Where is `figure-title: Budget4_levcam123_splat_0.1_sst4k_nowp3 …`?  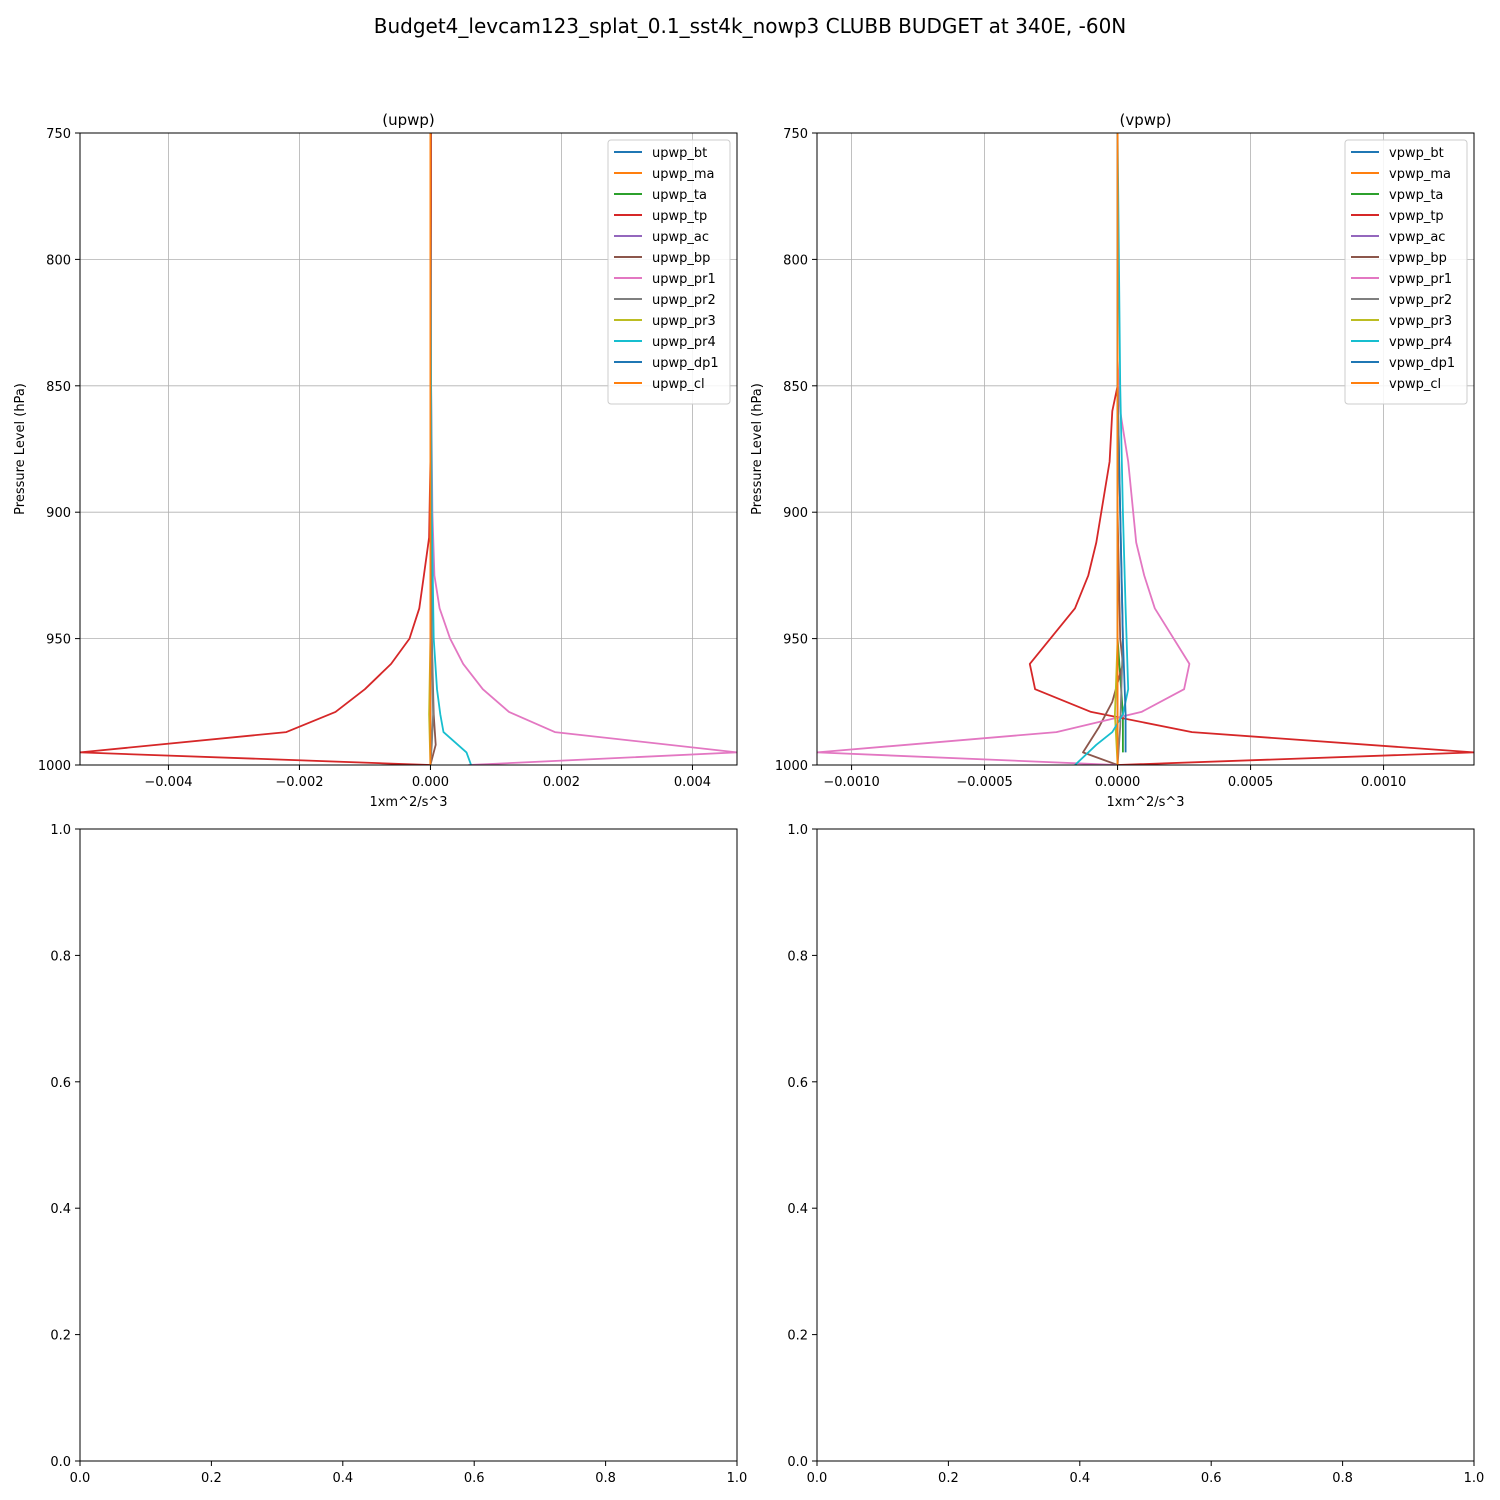
figure-title: Budget4_levcam123_splat_0.1_sst4k_nowp3 … is located at coordinates (750, 26).